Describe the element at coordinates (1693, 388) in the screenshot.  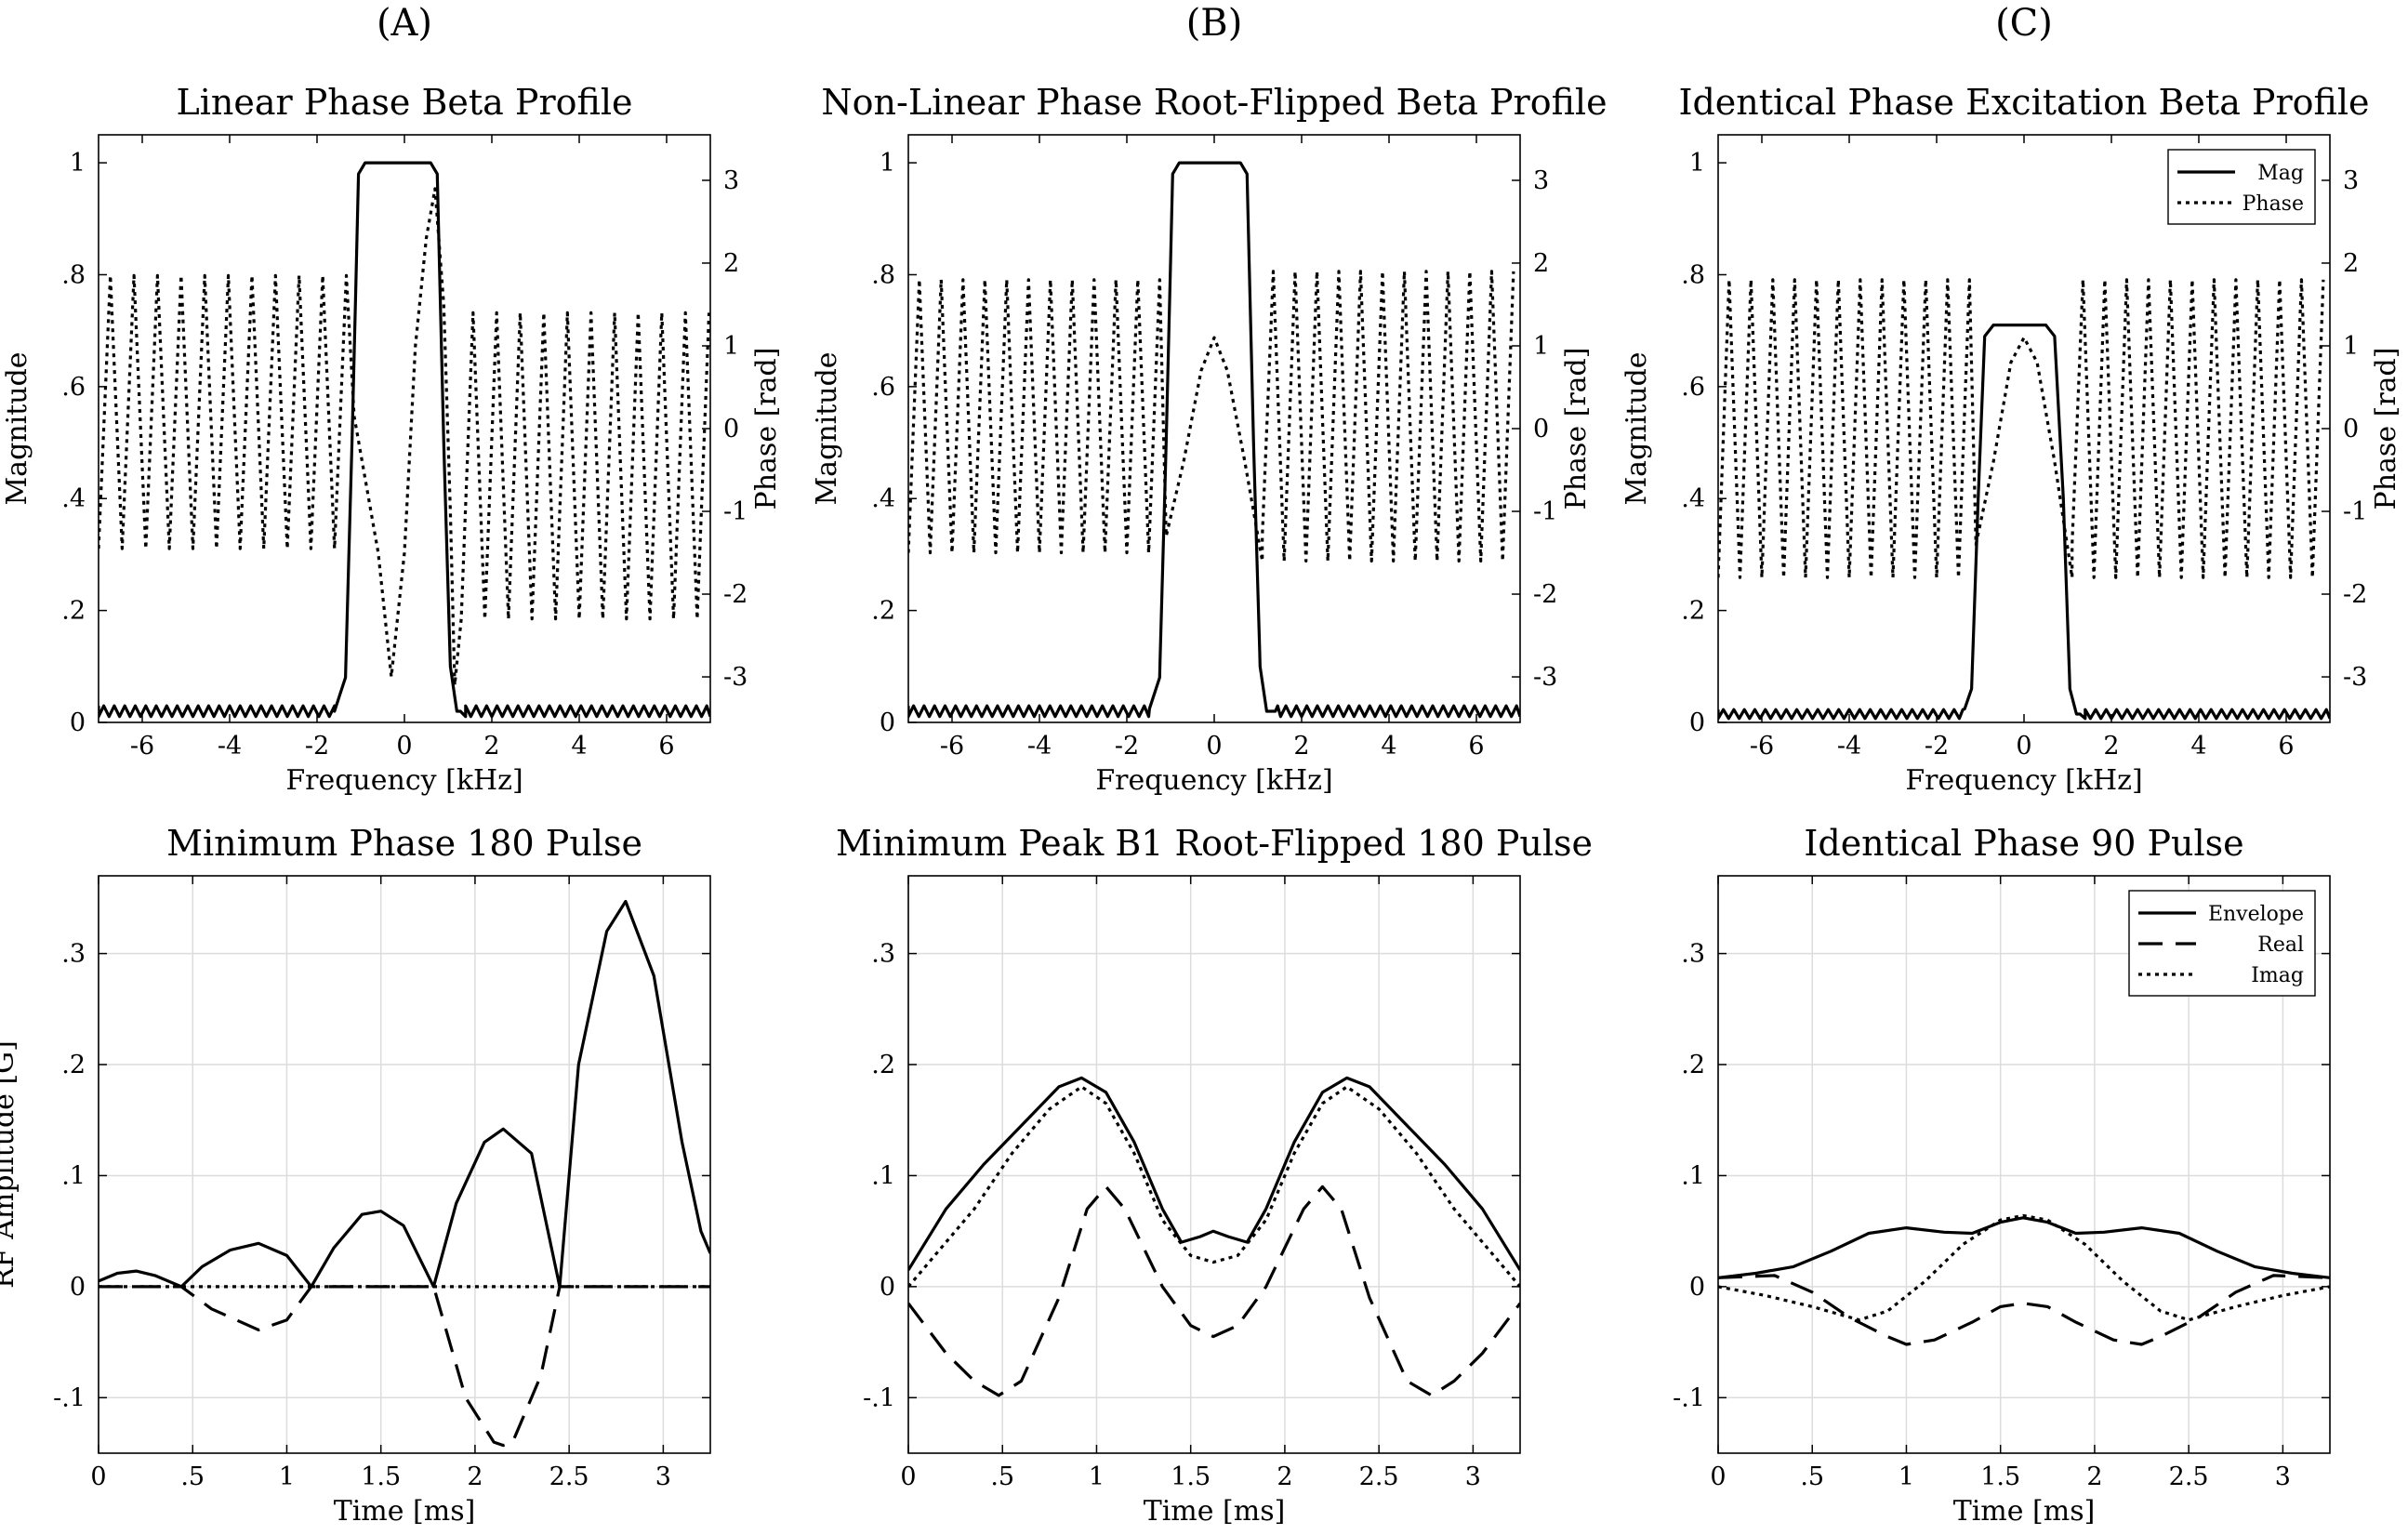
I see `y-tick-label: .6` at that location.